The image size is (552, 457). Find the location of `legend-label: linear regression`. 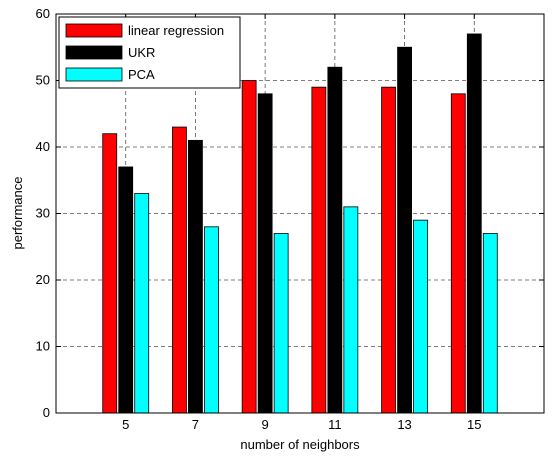

legend-label: linear regression is located at coordinates (176, 30).